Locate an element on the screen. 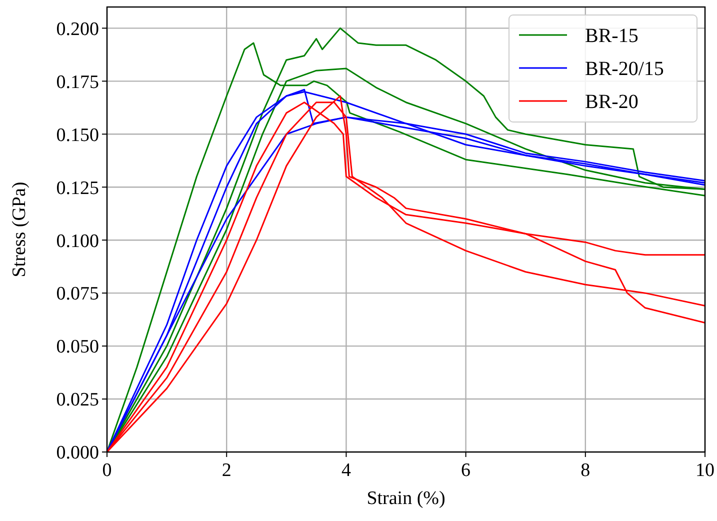 This screenshot has width=717, height=521. x-tick-label: 6 is located at coordinates (466, 470).